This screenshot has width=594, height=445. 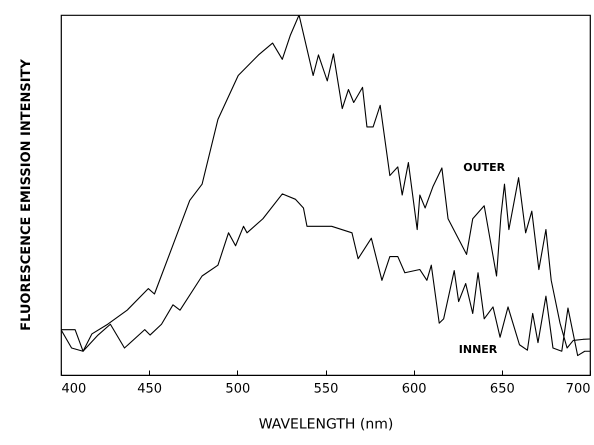 What do you see at coordinates (26, 194) in the screenshot?
I see `y-axis-title: FLUORESCENCE EMISSION INTENSITY` at bounding box center [26, 194].